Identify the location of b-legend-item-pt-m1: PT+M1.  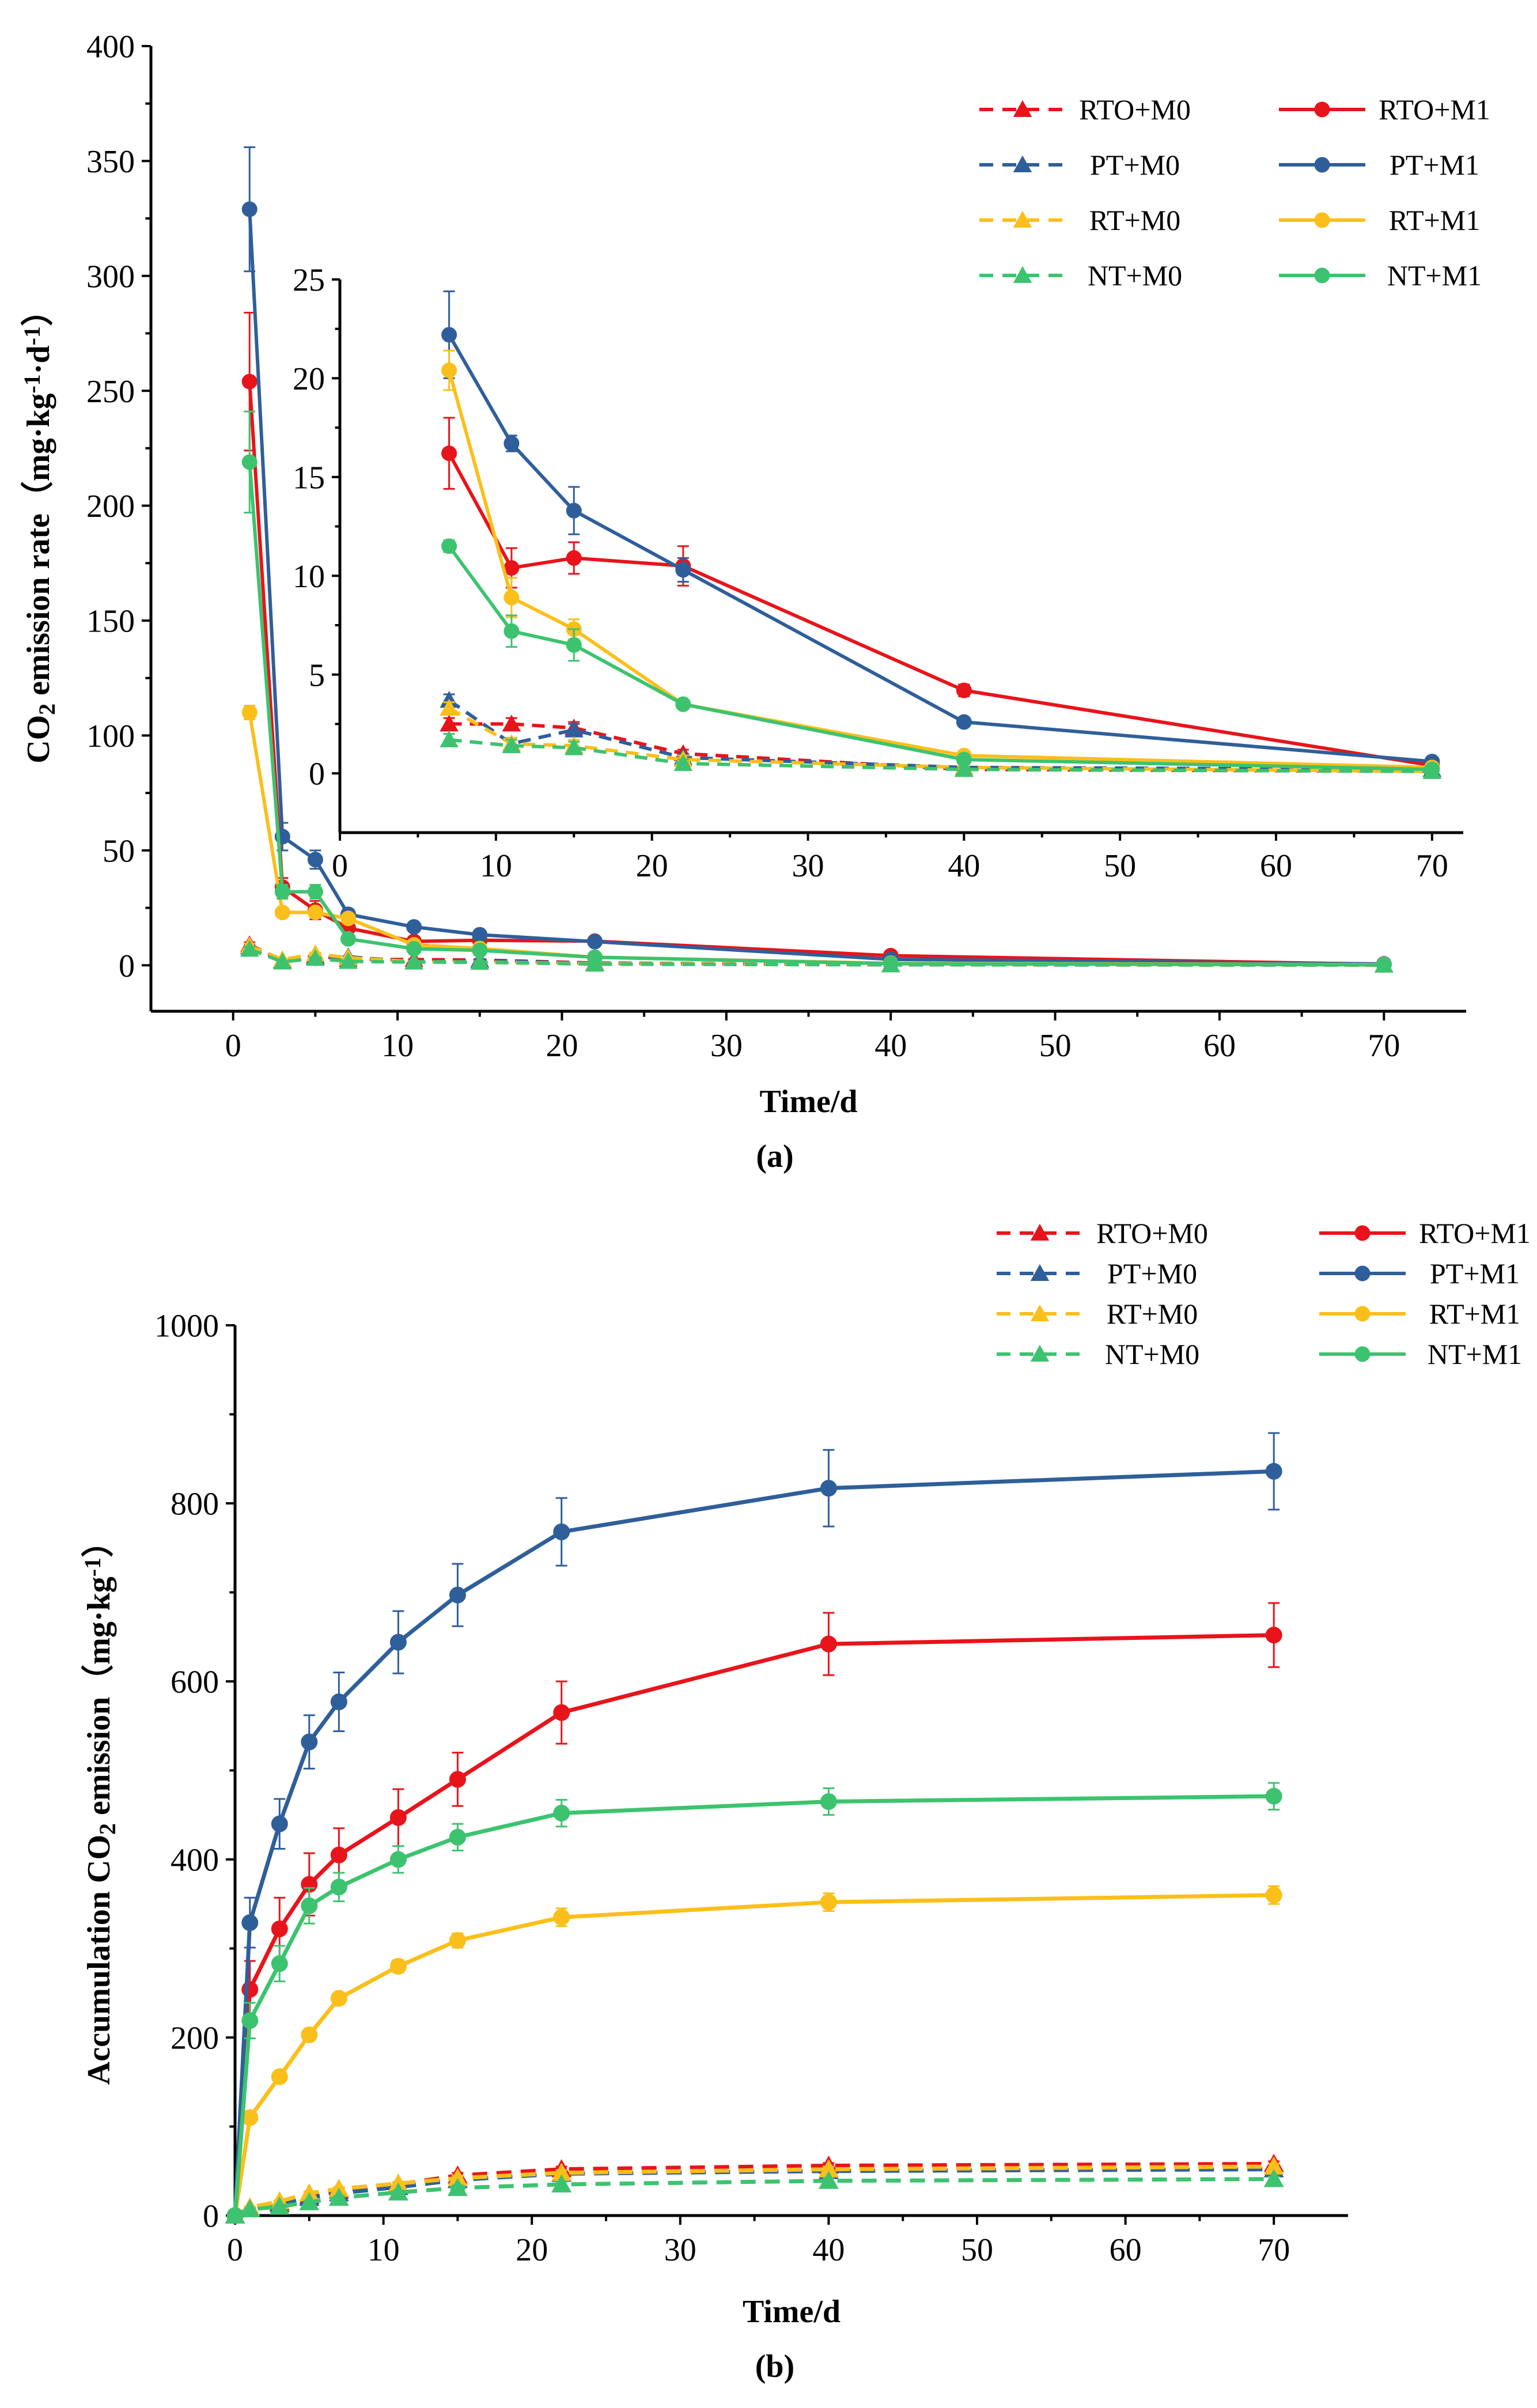
(1420, 1274).